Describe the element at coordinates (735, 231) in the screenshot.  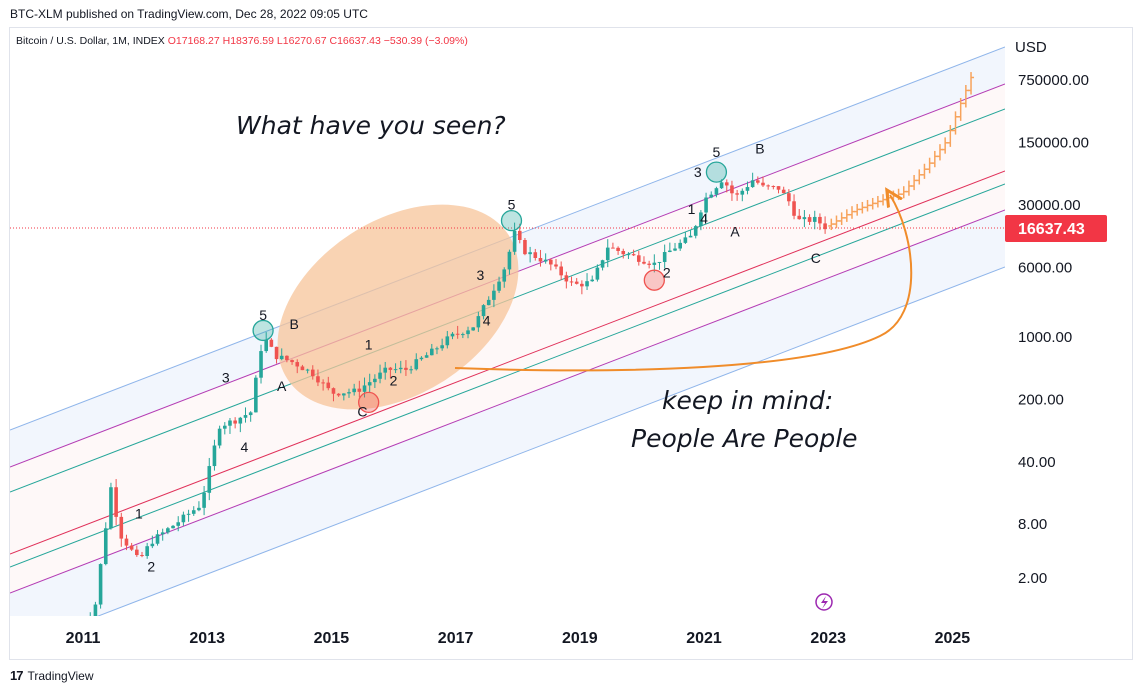
I see `wave-label: A` at that location.